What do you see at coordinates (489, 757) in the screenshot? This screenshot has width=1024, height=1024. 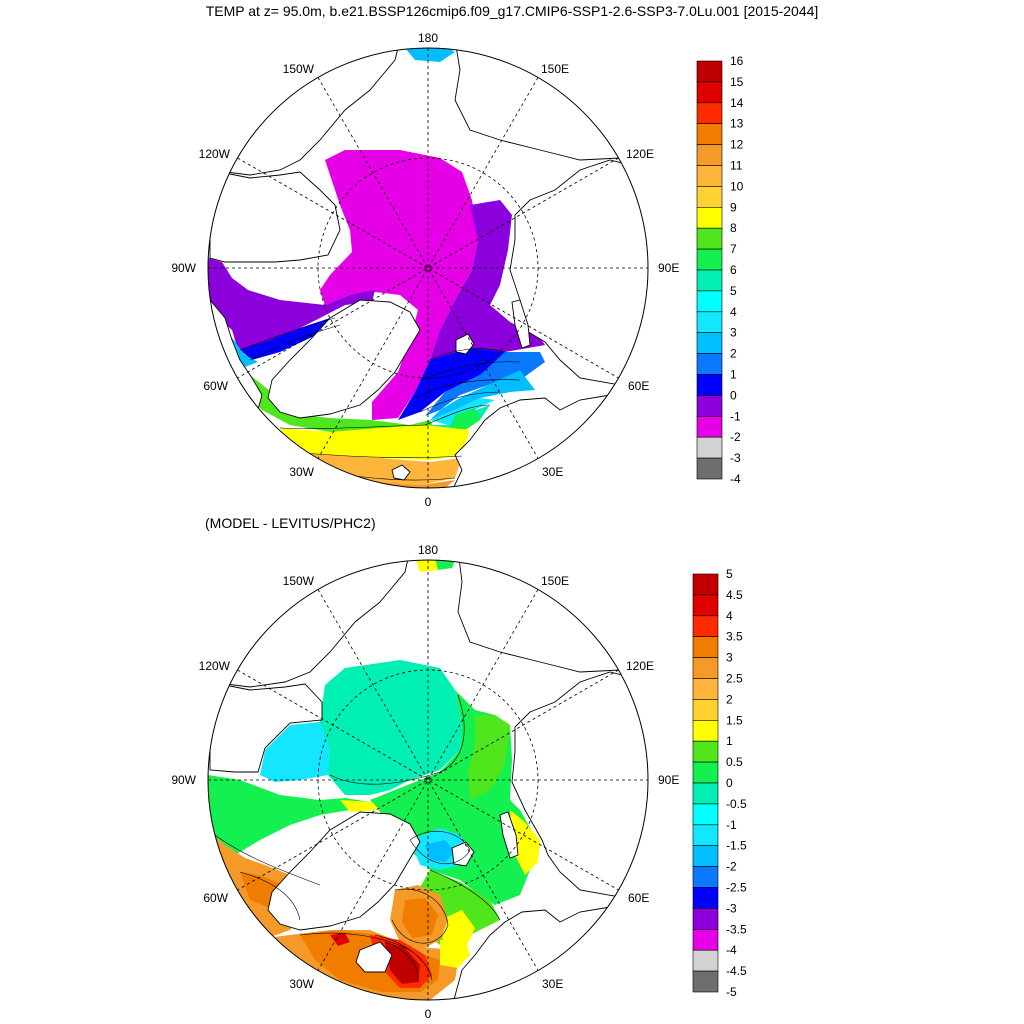 I see `laptev-lime-anomaly` at bounding box center [489, 757].